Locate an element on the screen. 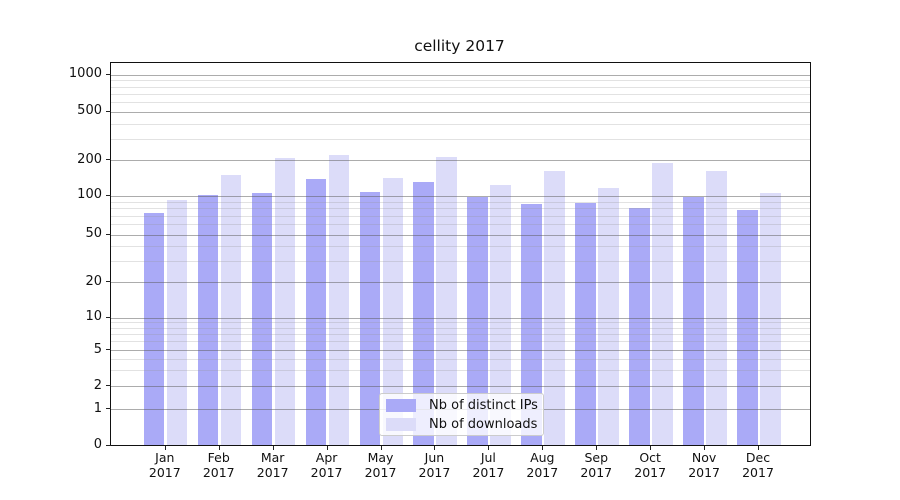  legend-label-distinct-ips: Nb of distinct IPs is located at coordinates (483, 405).